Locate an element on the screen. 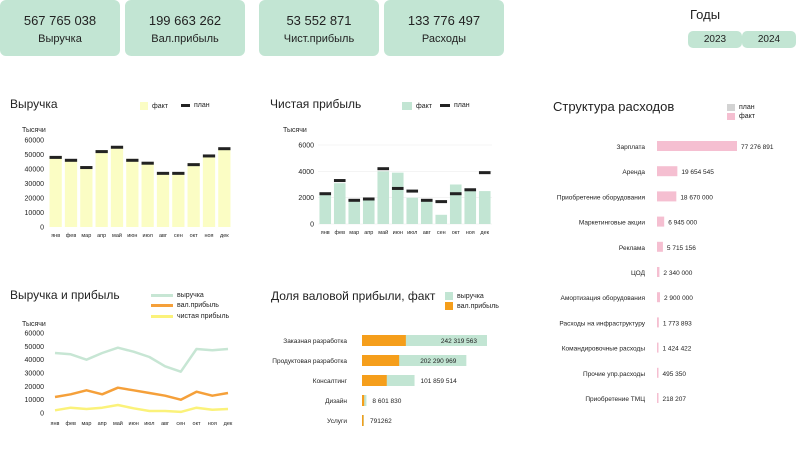 Image resolution: width=800 pixels, height=450 pixels. x-tick-label: апр is located at coordinates (368, 233).